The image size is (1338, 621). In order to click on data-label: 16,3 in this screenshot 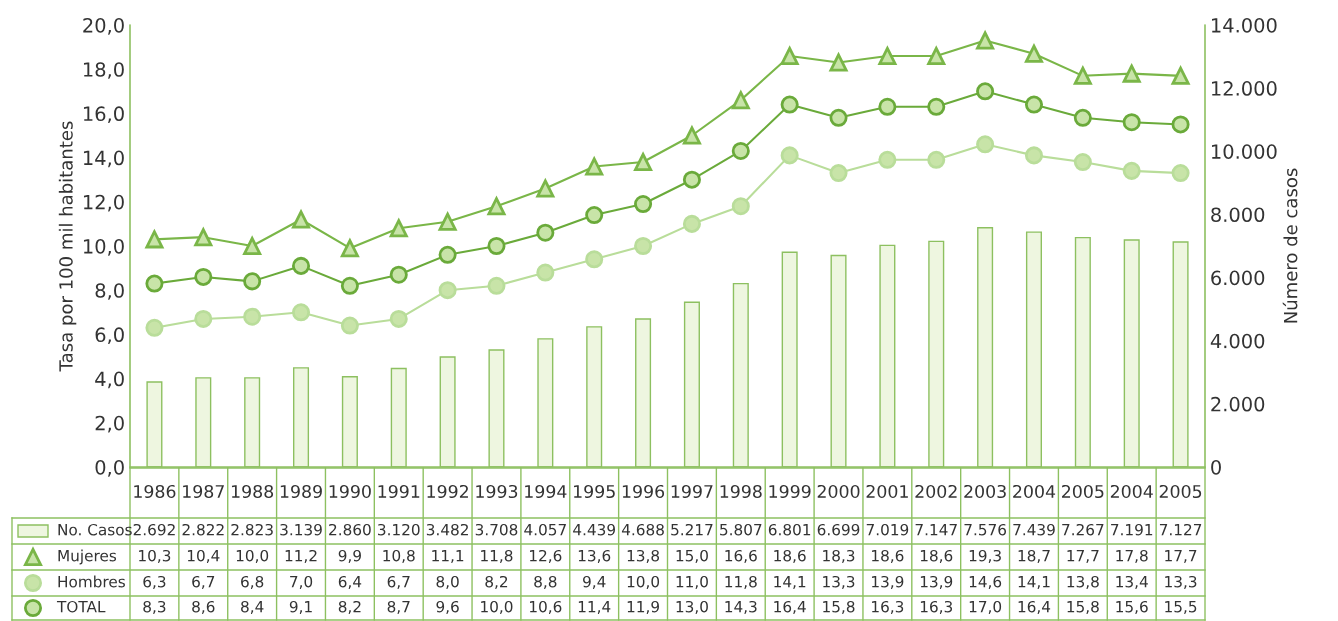, I will do `click(888, 607)`.